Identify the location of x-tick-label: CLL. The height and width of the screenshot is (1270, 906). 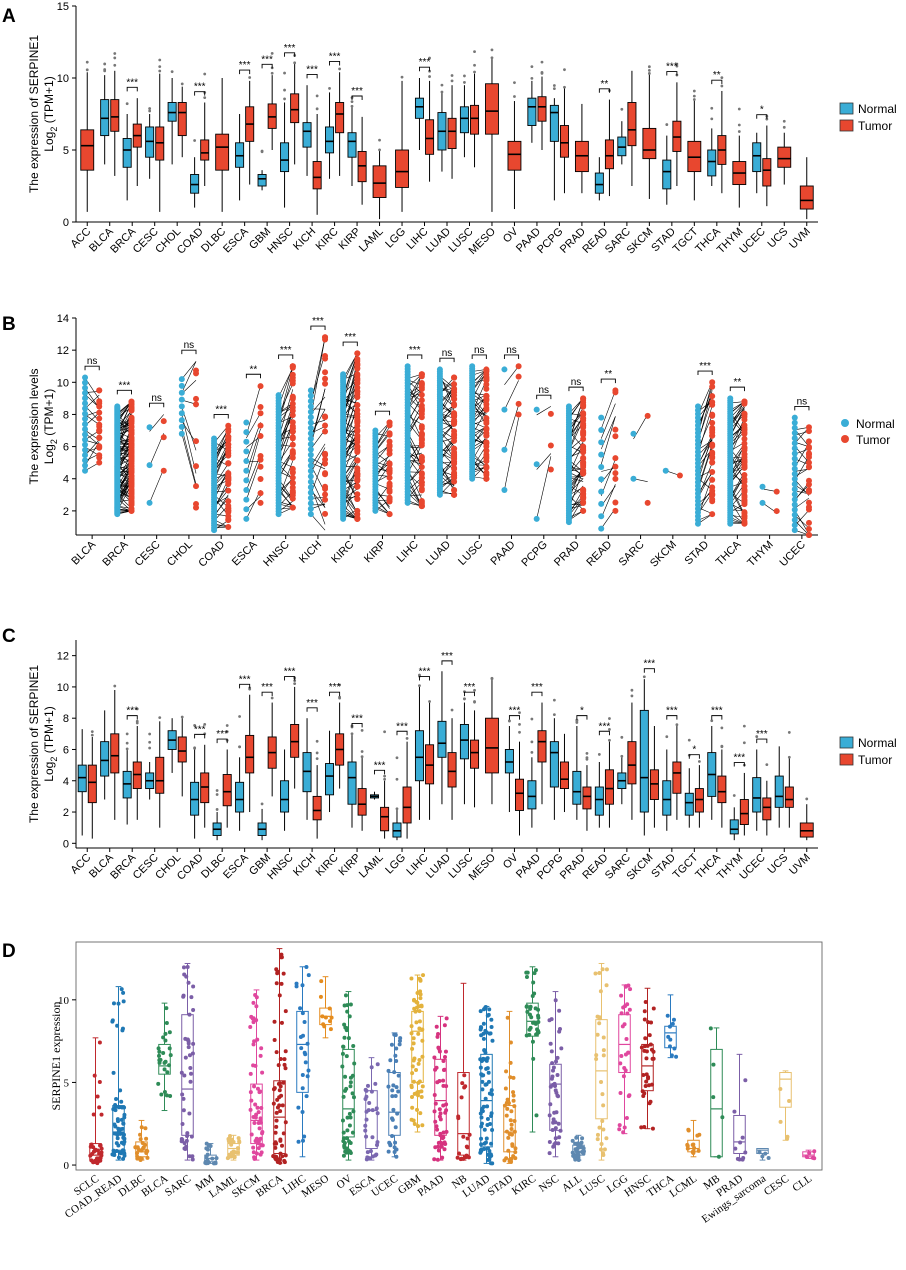
(802, 1183).